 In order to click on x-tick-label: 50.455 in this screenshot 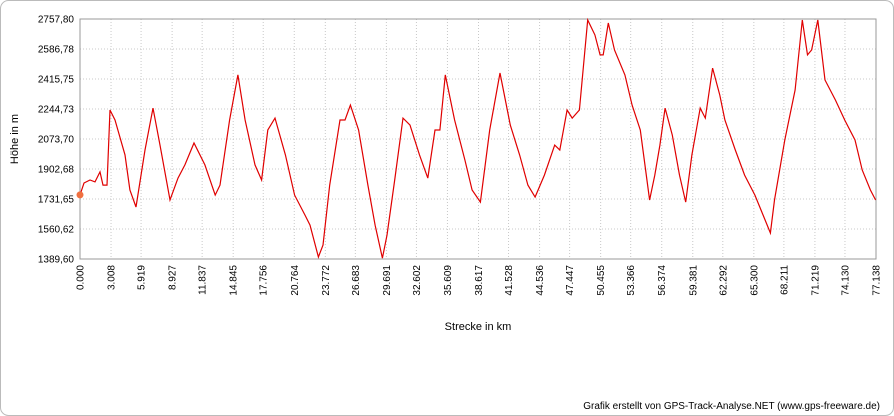, I will do `click(601, 280)`.